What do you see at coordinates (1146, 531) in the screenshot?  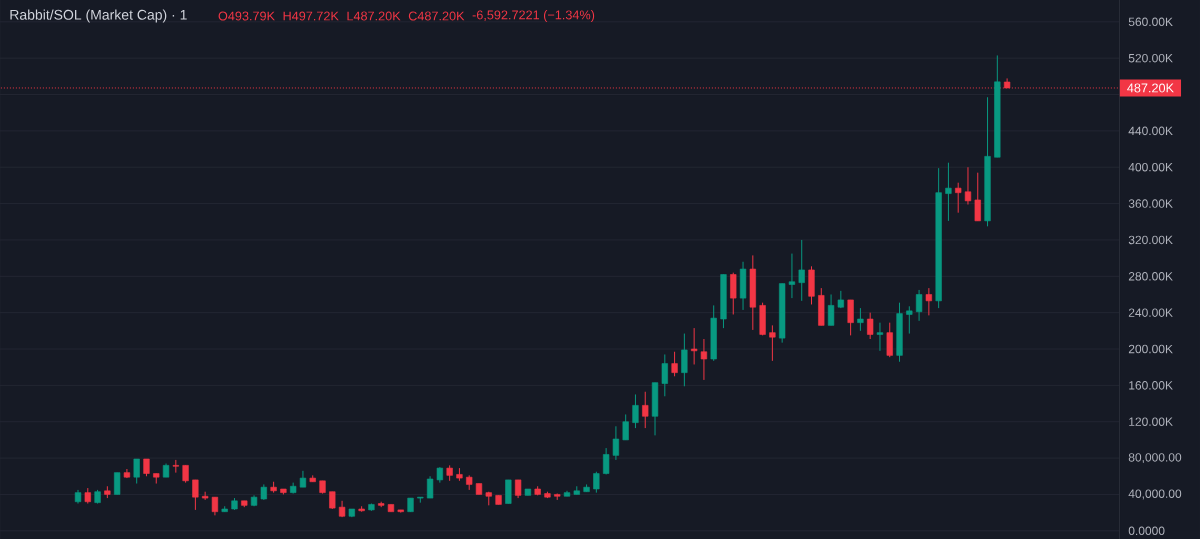 I see `y-tick-label: 0.0000` at bounding box center [1146, 531].